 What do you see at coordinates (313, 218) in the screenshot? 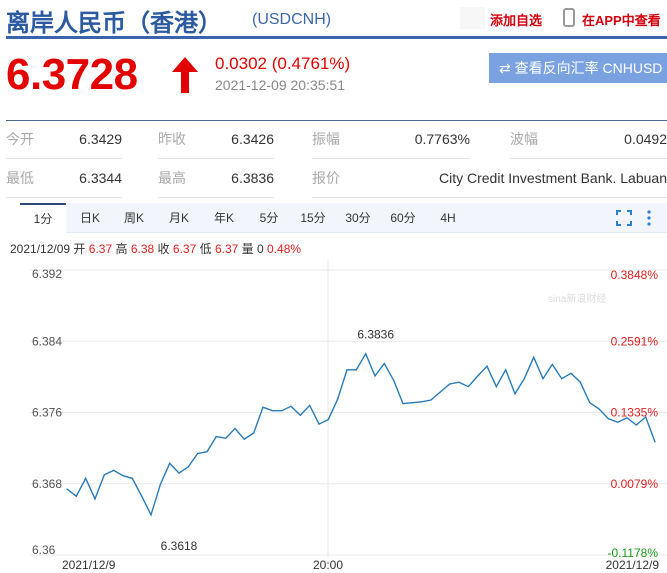
I see `tab-15min: 15分` at bounding box center [313, 218].